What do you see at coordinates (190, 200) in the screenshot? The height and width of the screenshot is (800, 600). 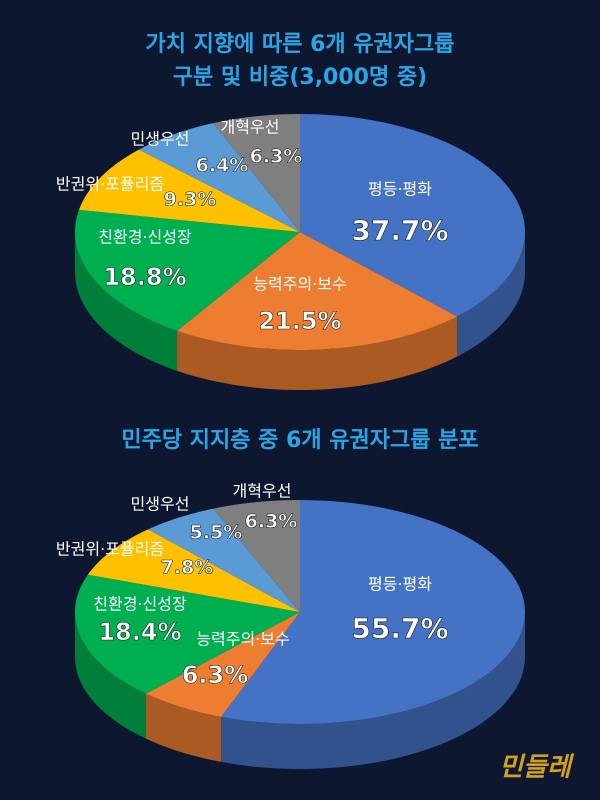 I see `slice-value: 9.3%` at bounding box center [190, 200].